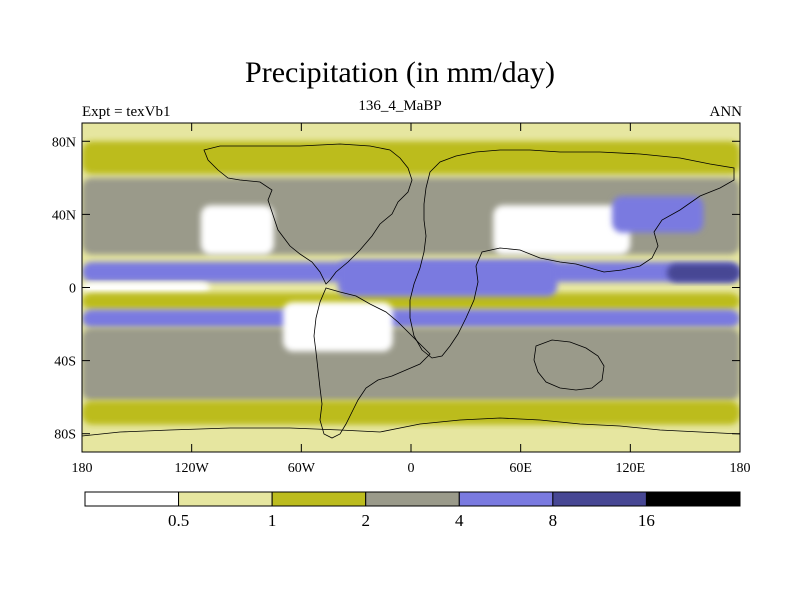 The height and width of the screenshot is (600, 800). What do you see at coordinates (308, 214) in the screenshot?
I see `north-america-outline` at bounding box center [308, 214].